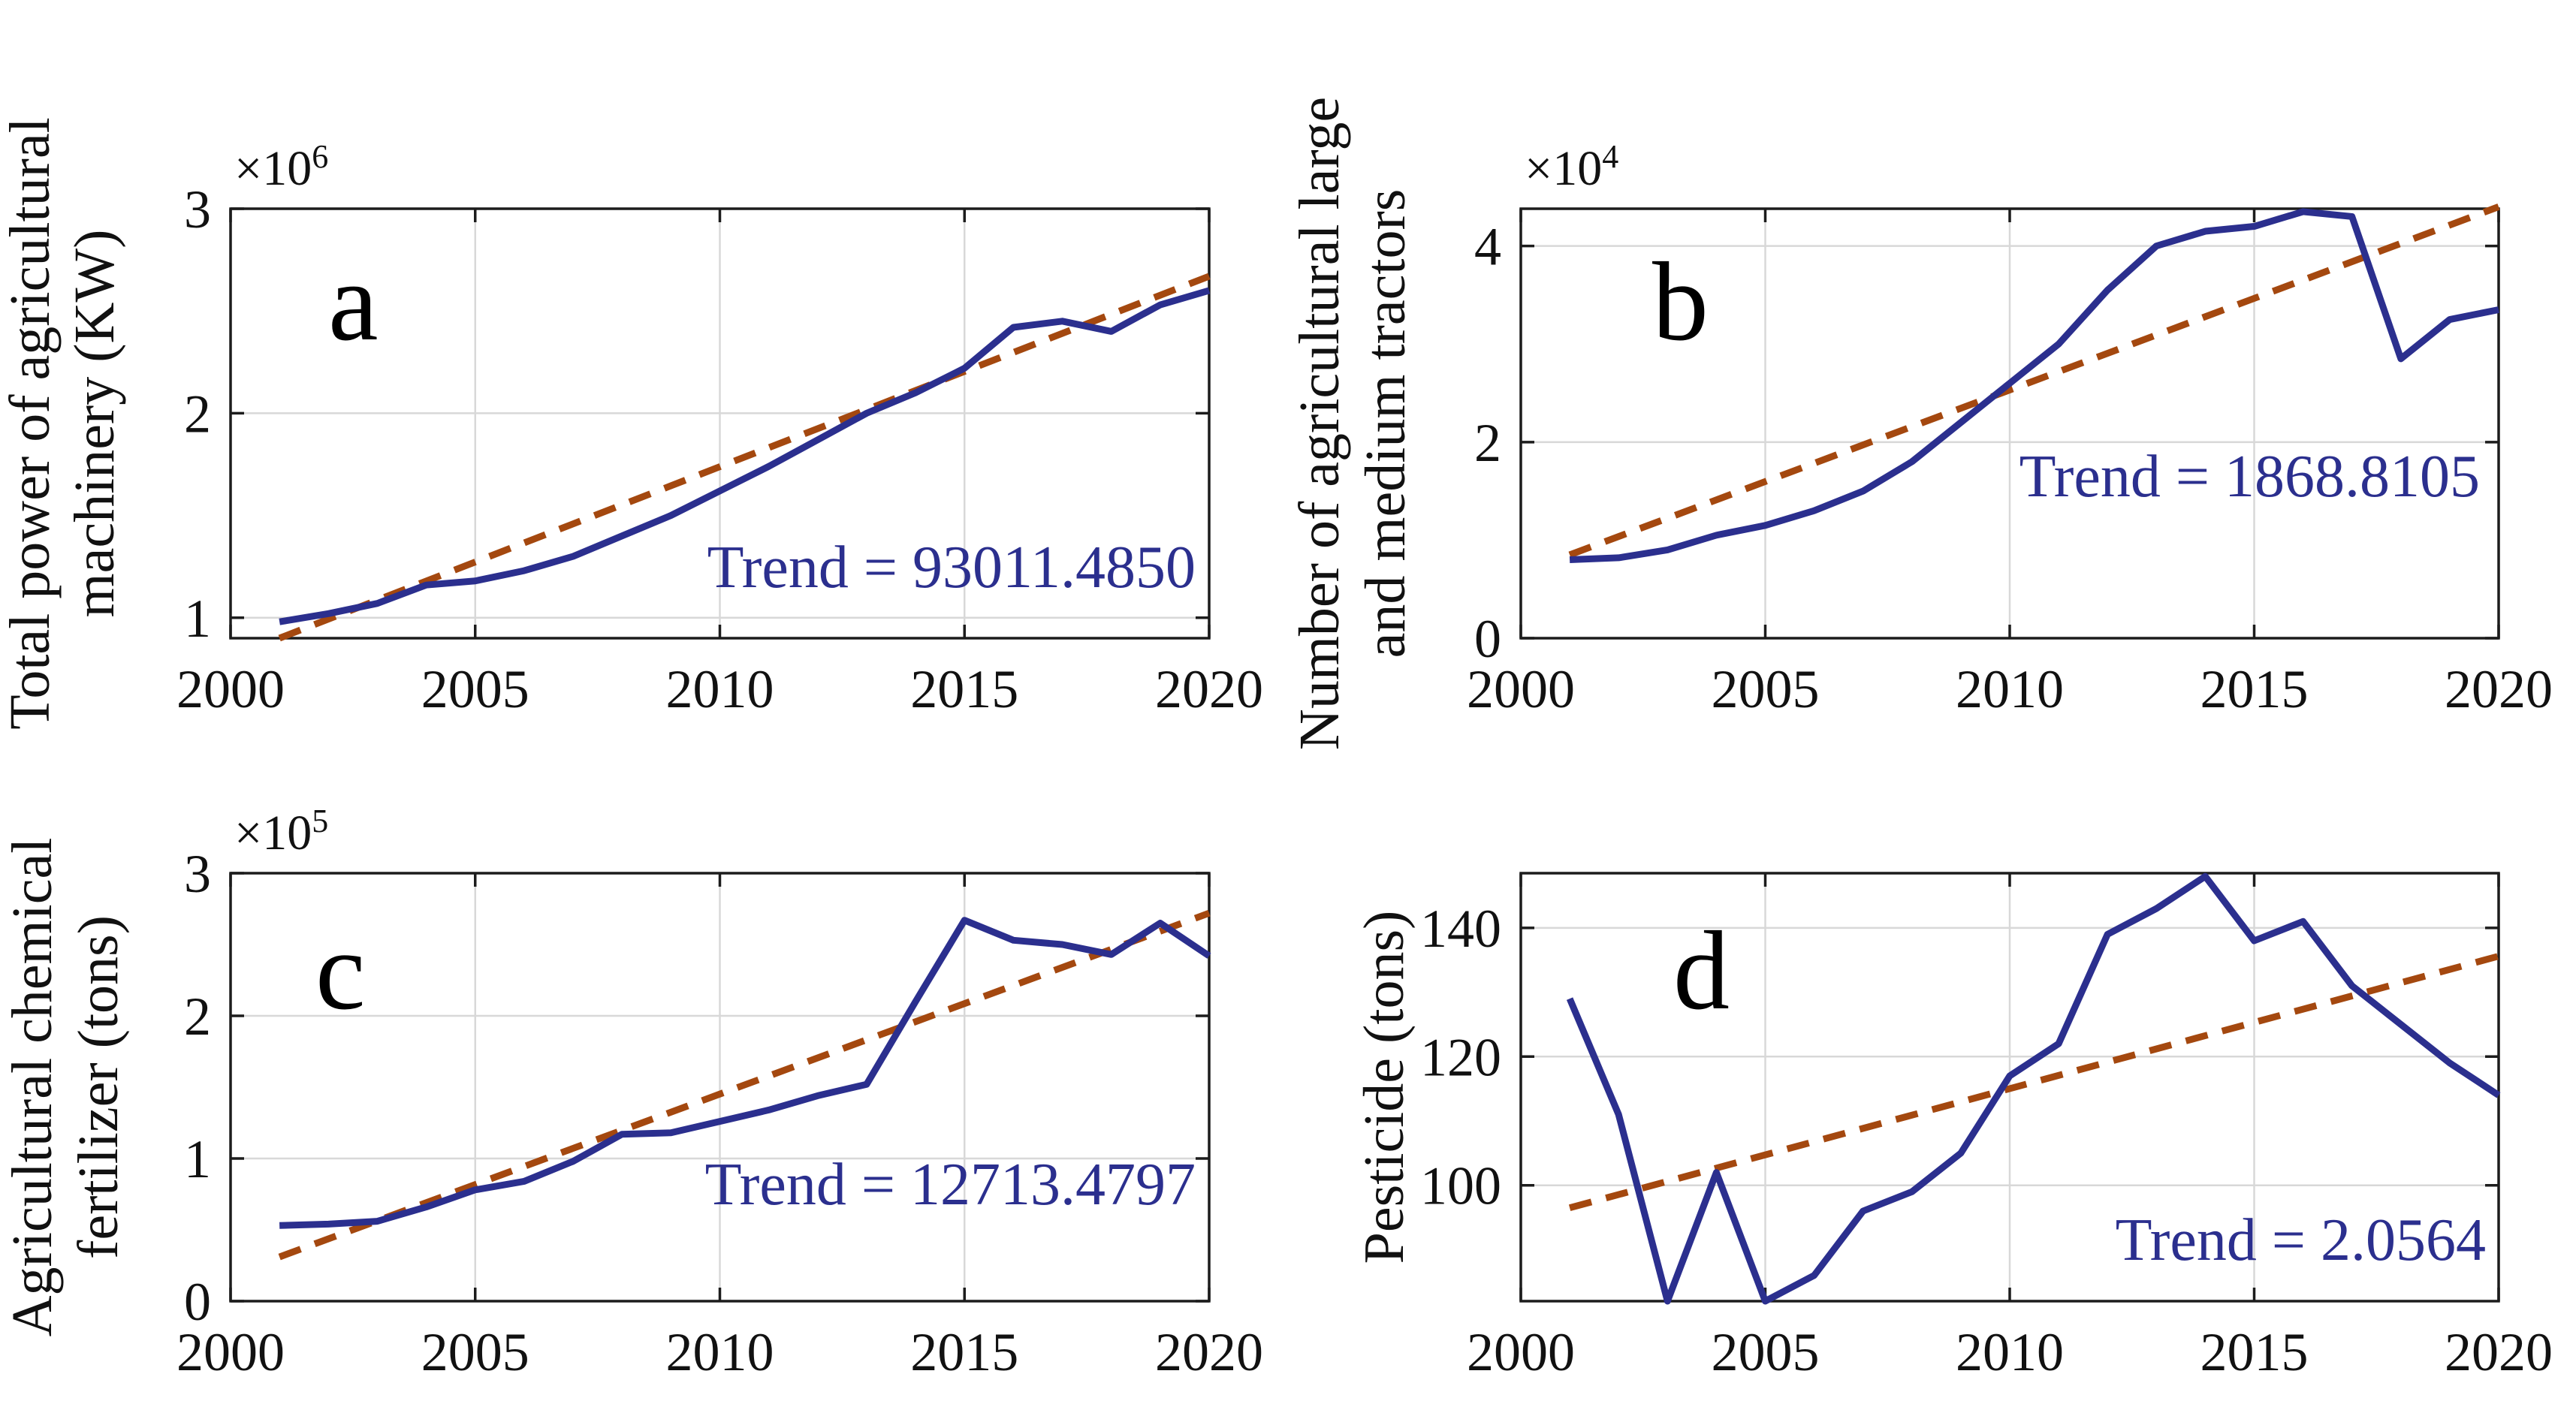 This screenshot has width=2576, height=1404. I want to click on y-axis-label-line1: Number of agricultural large, so click(1319, 423).